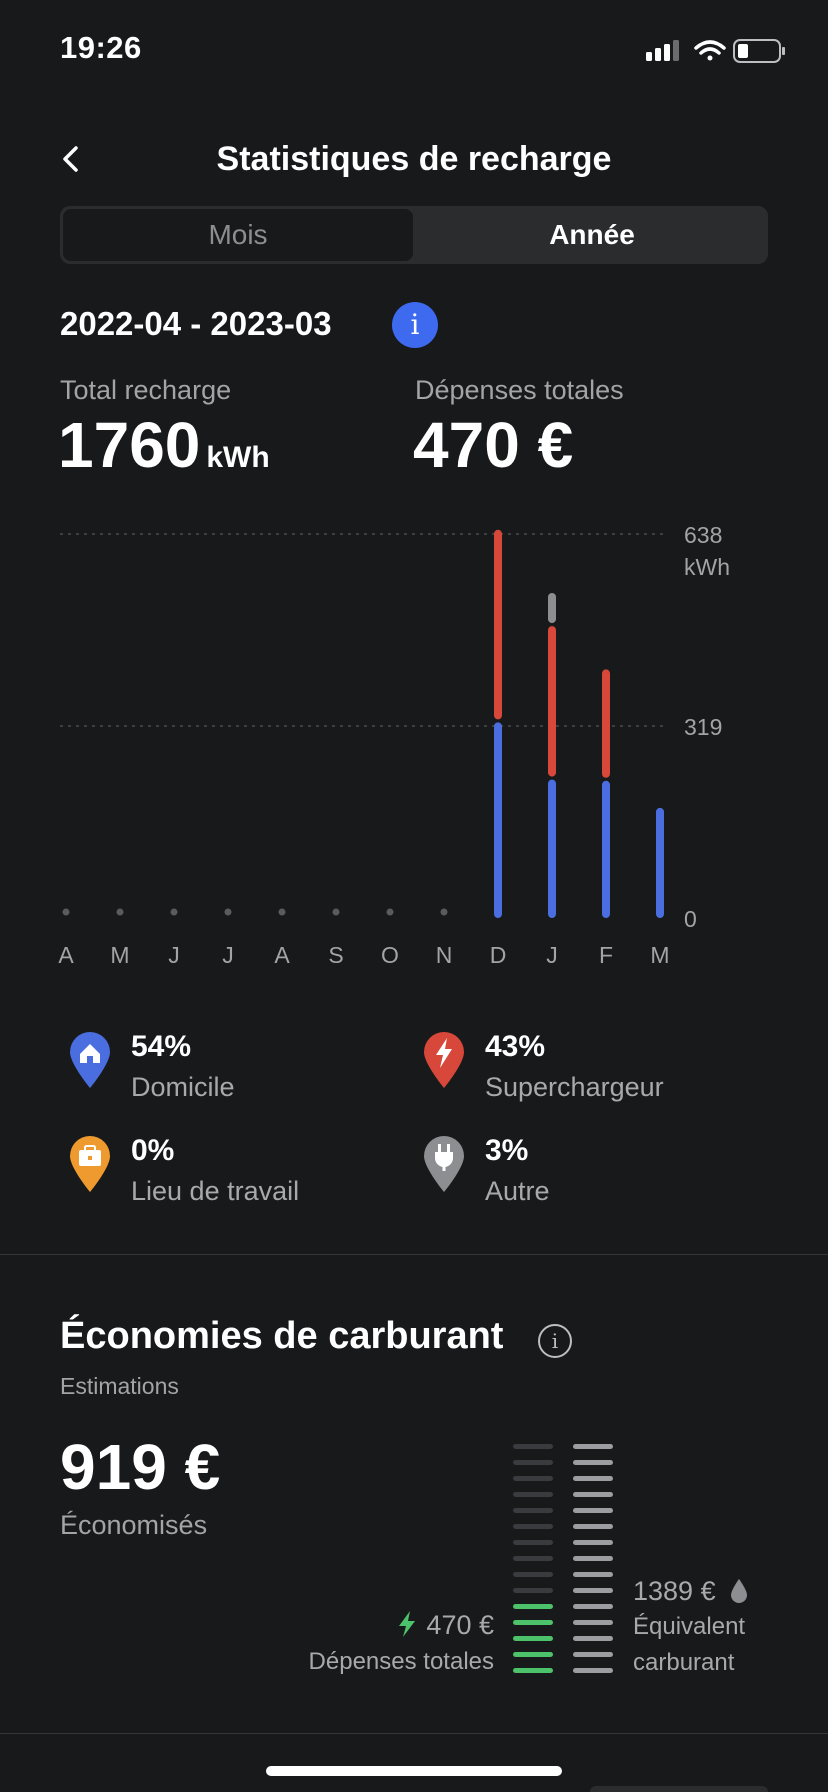 The image size is (828, 1792). Describe the element at coordinates (407, 1624) in the screenshot. I see `bolt-icon` at that location.